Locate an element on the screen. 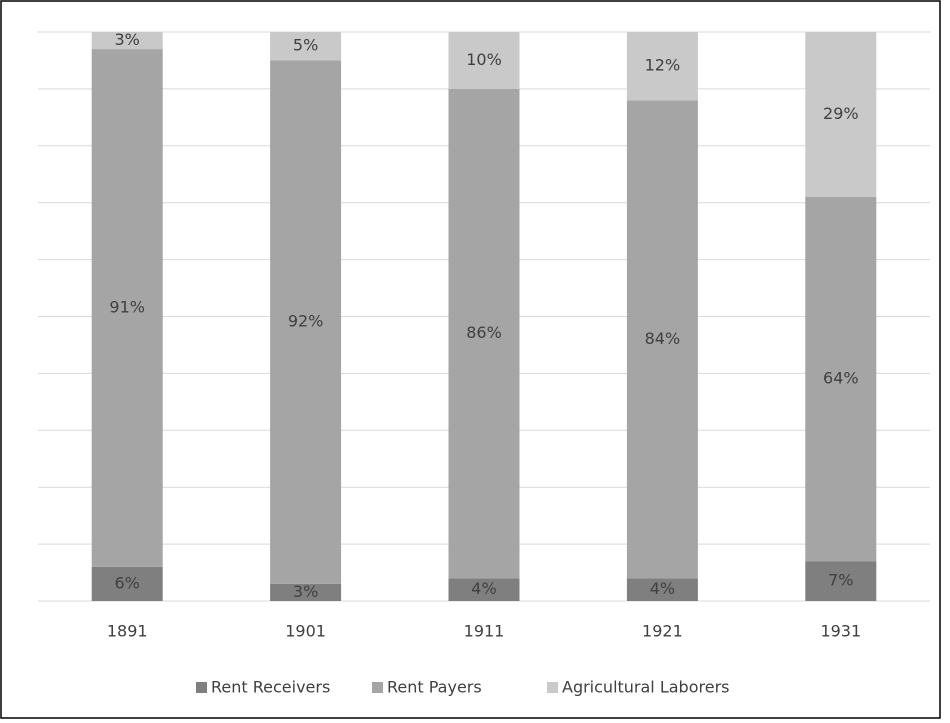 This screenshot has height=723, width=950. data-label: 10% is located at coordinates (484, 59).